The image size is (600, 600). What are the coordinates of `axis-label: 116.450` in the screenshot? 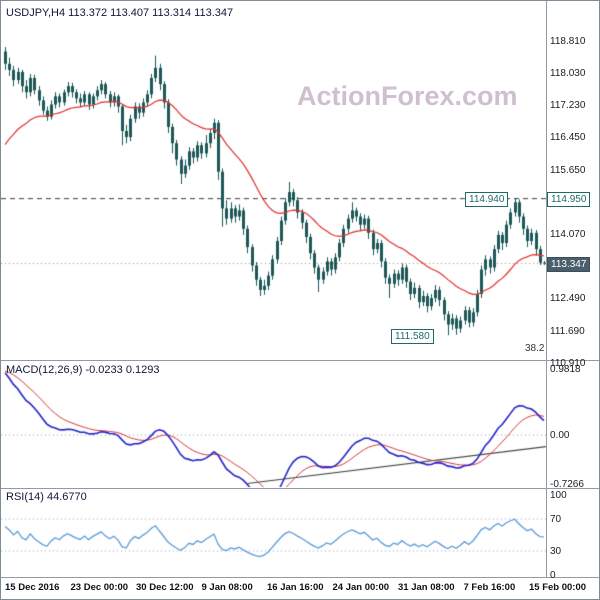 It's located at (568, 138).